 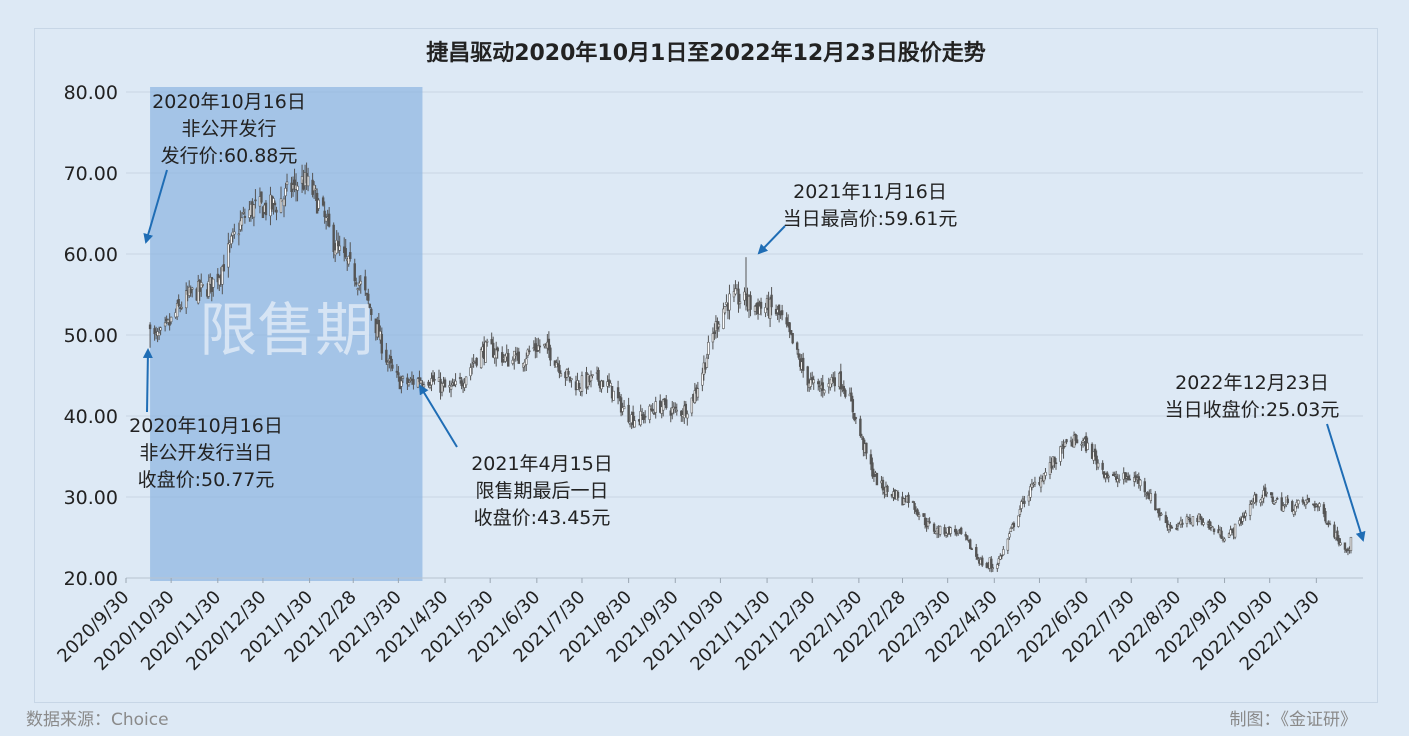 What do you see at coordinates (542, 464) in the screenshot?
I see `annotation-text: 2021年4月15日` at bounding box center [542, 464].